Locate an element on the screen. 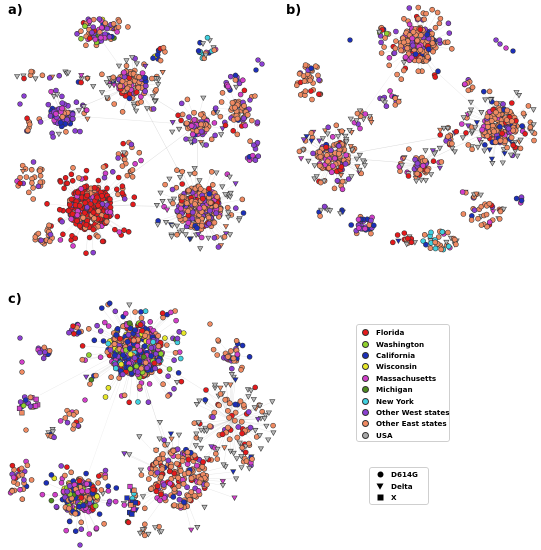  legend-item-usa: USA is located at coordinates (403, 435).